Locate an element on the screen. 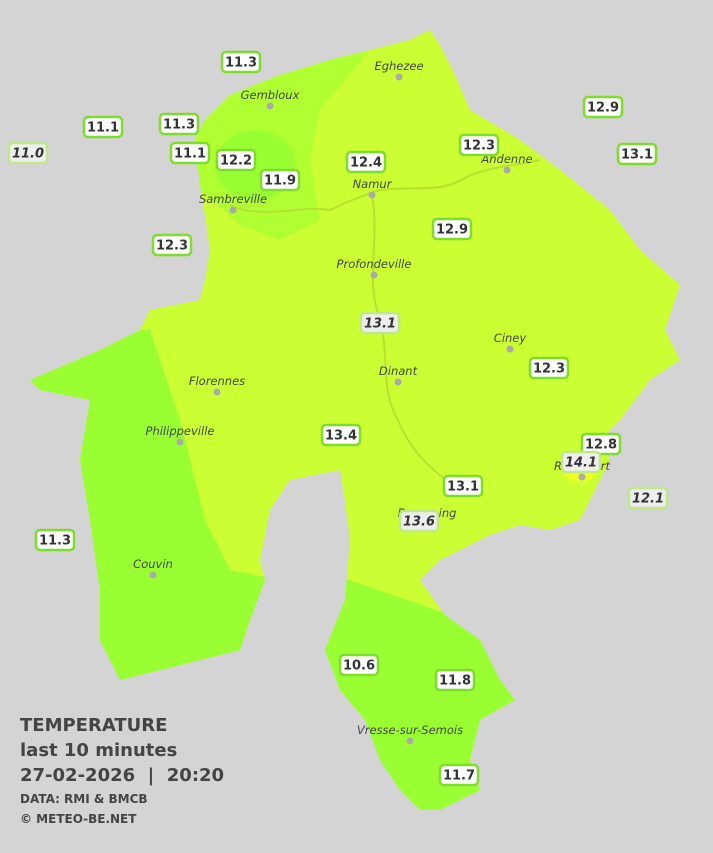 The height and width of the screenshot is (853, 713). legend-datetime: 27-02-2026 | 20:20 is located at coordinates (122, 775).